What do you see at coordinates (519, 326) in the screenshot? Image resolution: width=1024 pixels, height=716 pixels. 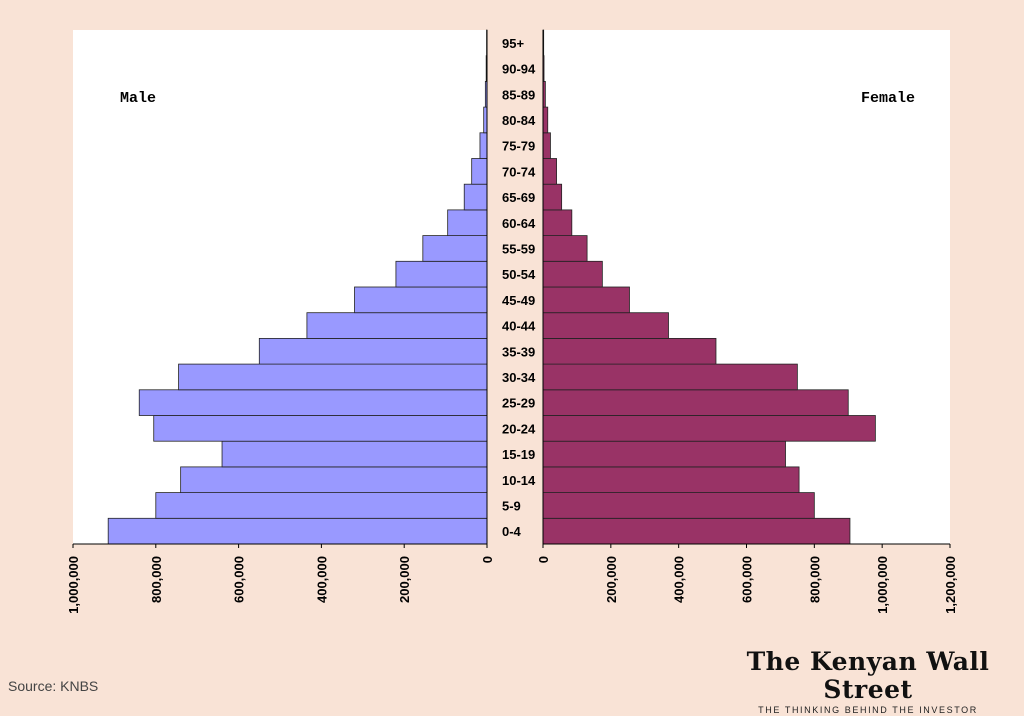 I see `age-label-40-44: 40-44` at bounding box center [519, 326].